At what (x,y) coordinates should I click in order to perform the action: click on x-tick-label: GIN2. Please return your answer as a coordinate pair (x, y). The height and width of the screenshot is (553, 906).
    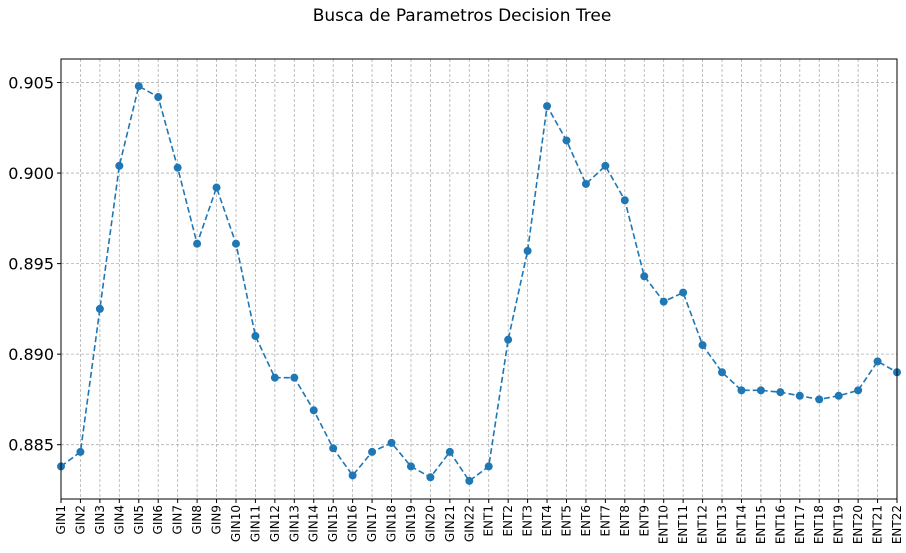
    Looking at the image, I should click on (80, 519).